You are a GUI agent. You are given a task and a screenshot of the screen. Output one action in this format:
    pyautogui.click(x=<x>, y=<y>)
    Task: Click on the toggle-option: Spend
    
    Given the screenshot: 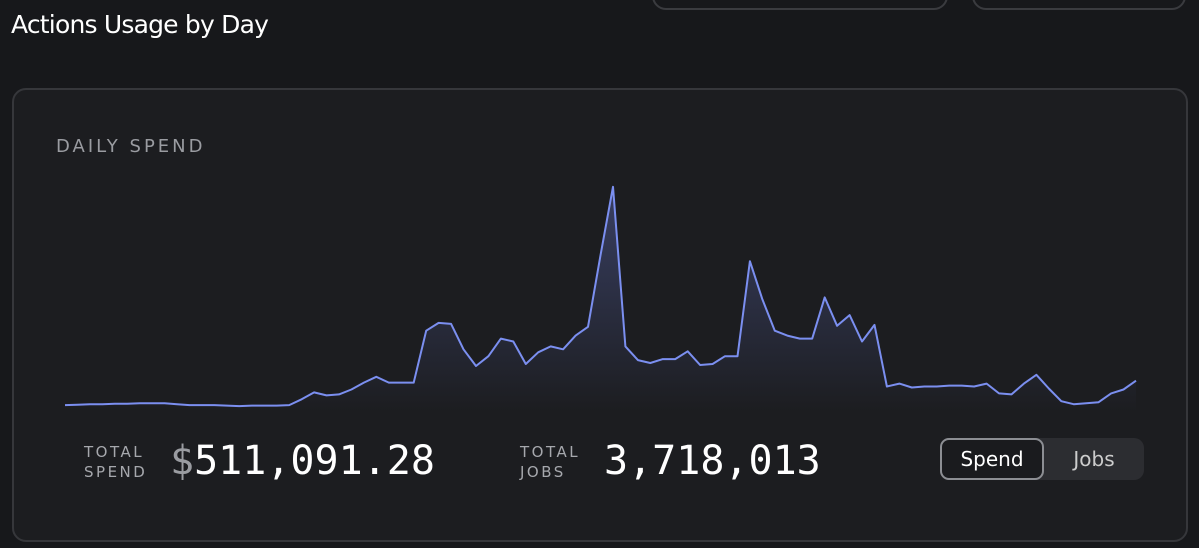 What is the action you would take?
    pyautogui.click(x=992, y=459)
    